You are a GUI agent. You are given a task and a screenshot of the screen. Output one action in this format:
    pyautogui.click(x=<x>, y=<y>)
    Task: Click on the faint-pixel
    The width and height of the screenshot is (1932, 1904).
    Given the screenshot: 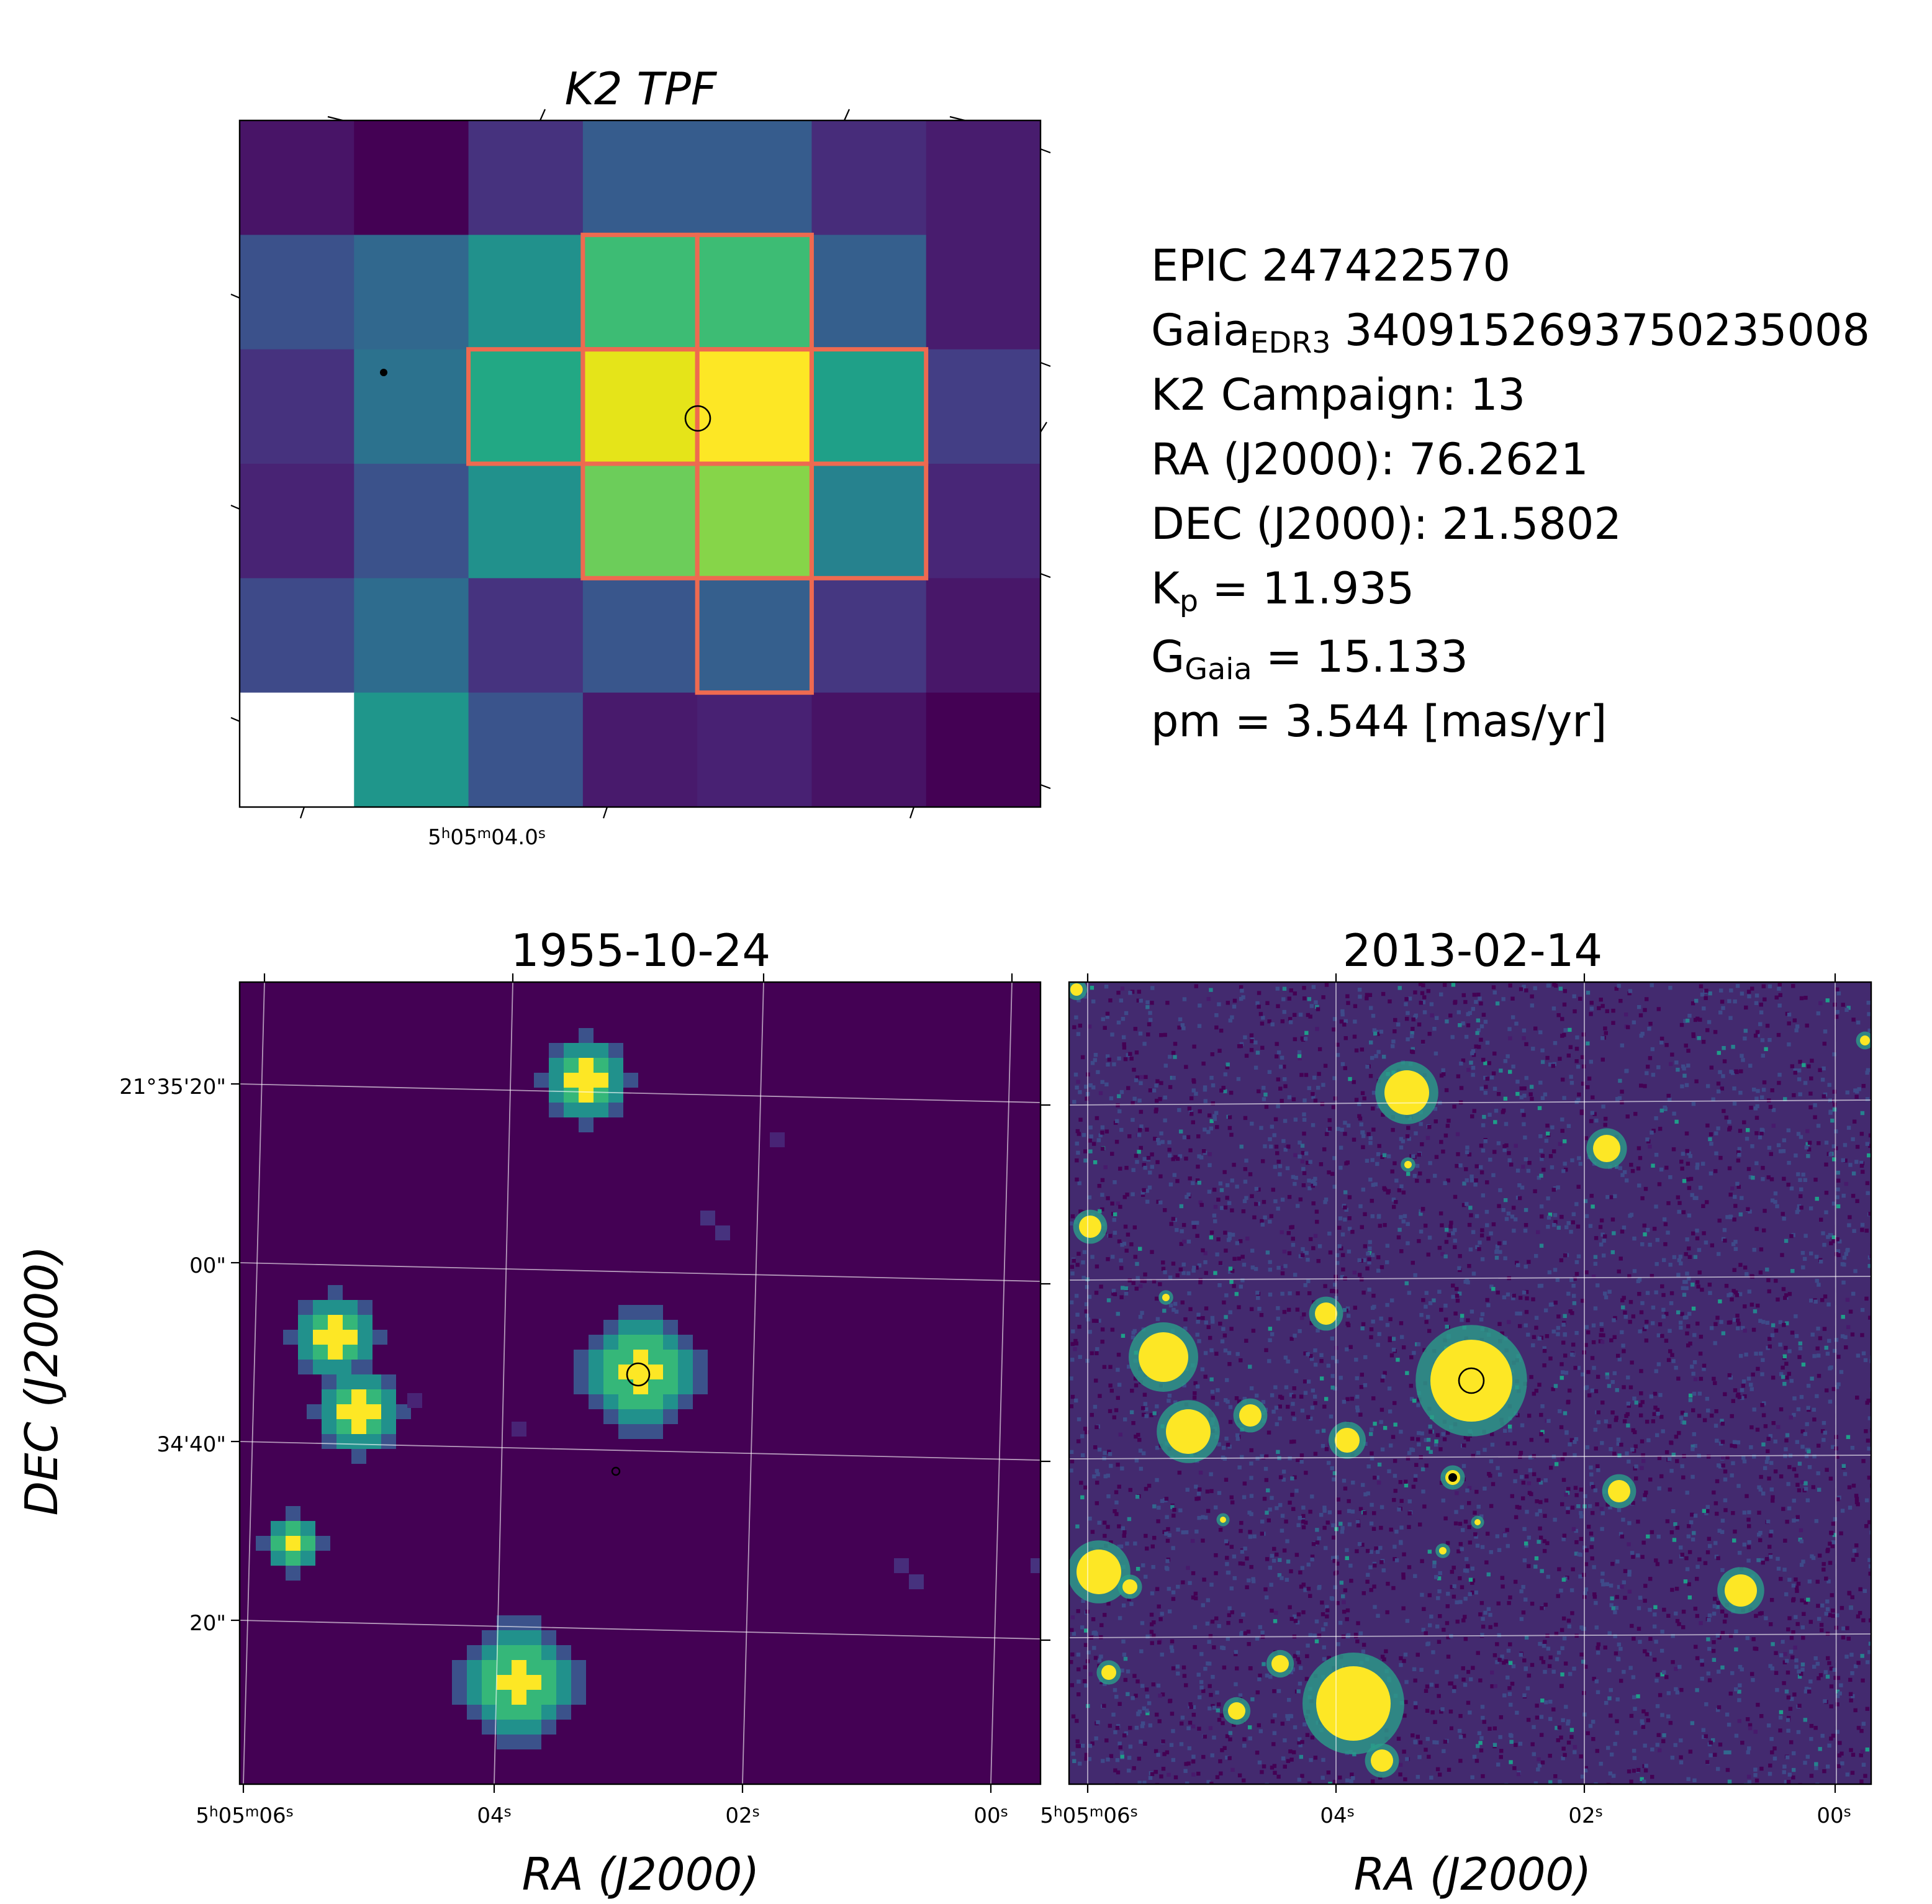 What is the action you would take?
    pyautogui.click(x=414, y=1400)
    